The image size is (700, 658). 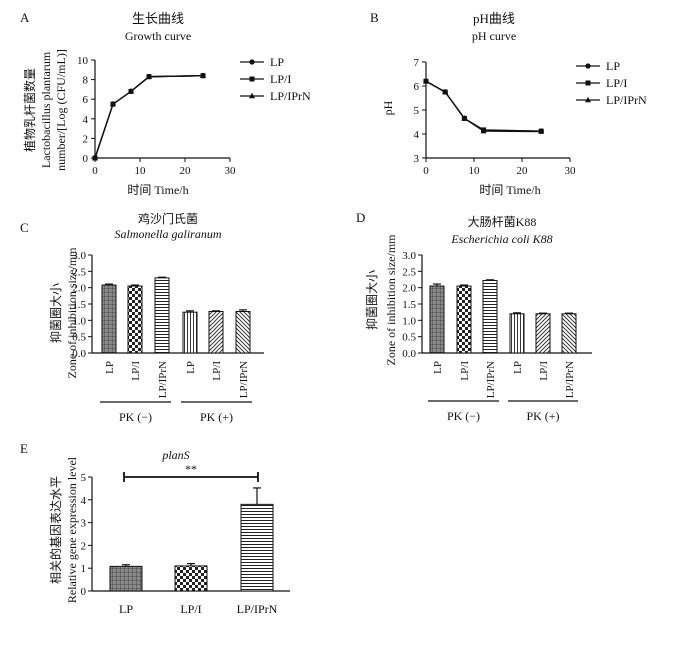 I want to click on panel-e-y-tick-label: 5, so click(x=84, y=478).